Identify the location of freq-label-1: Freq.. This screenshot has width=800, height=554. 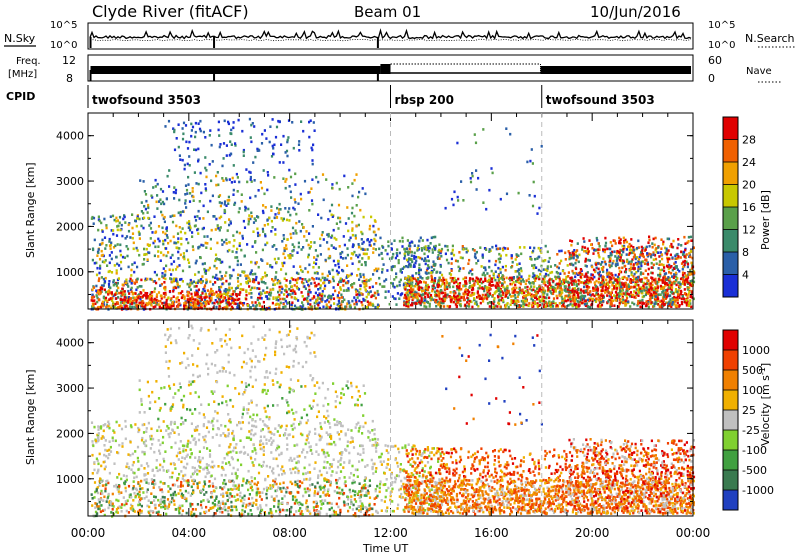
(28, 61).